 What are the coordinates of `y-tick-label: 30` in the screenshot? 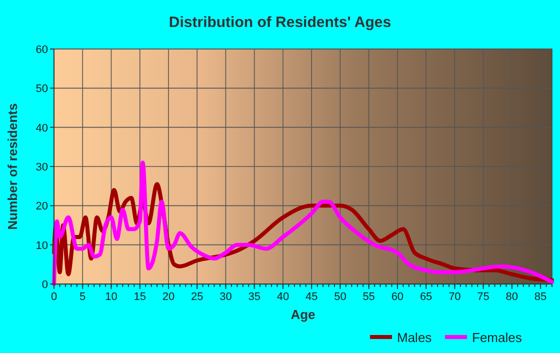 It's located at (42, 168).